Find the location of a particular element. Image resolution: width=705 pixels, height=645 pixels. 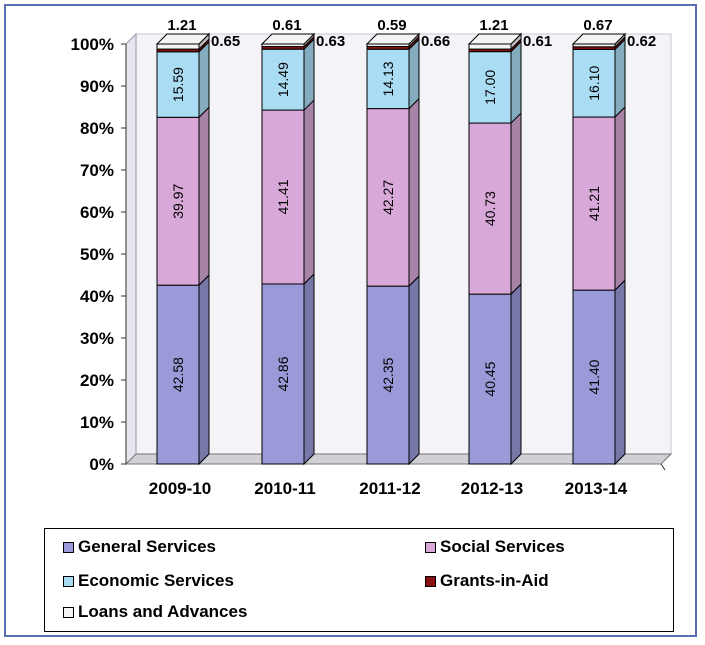

y-tick-label: 0% is located at coordinates (101, 464).